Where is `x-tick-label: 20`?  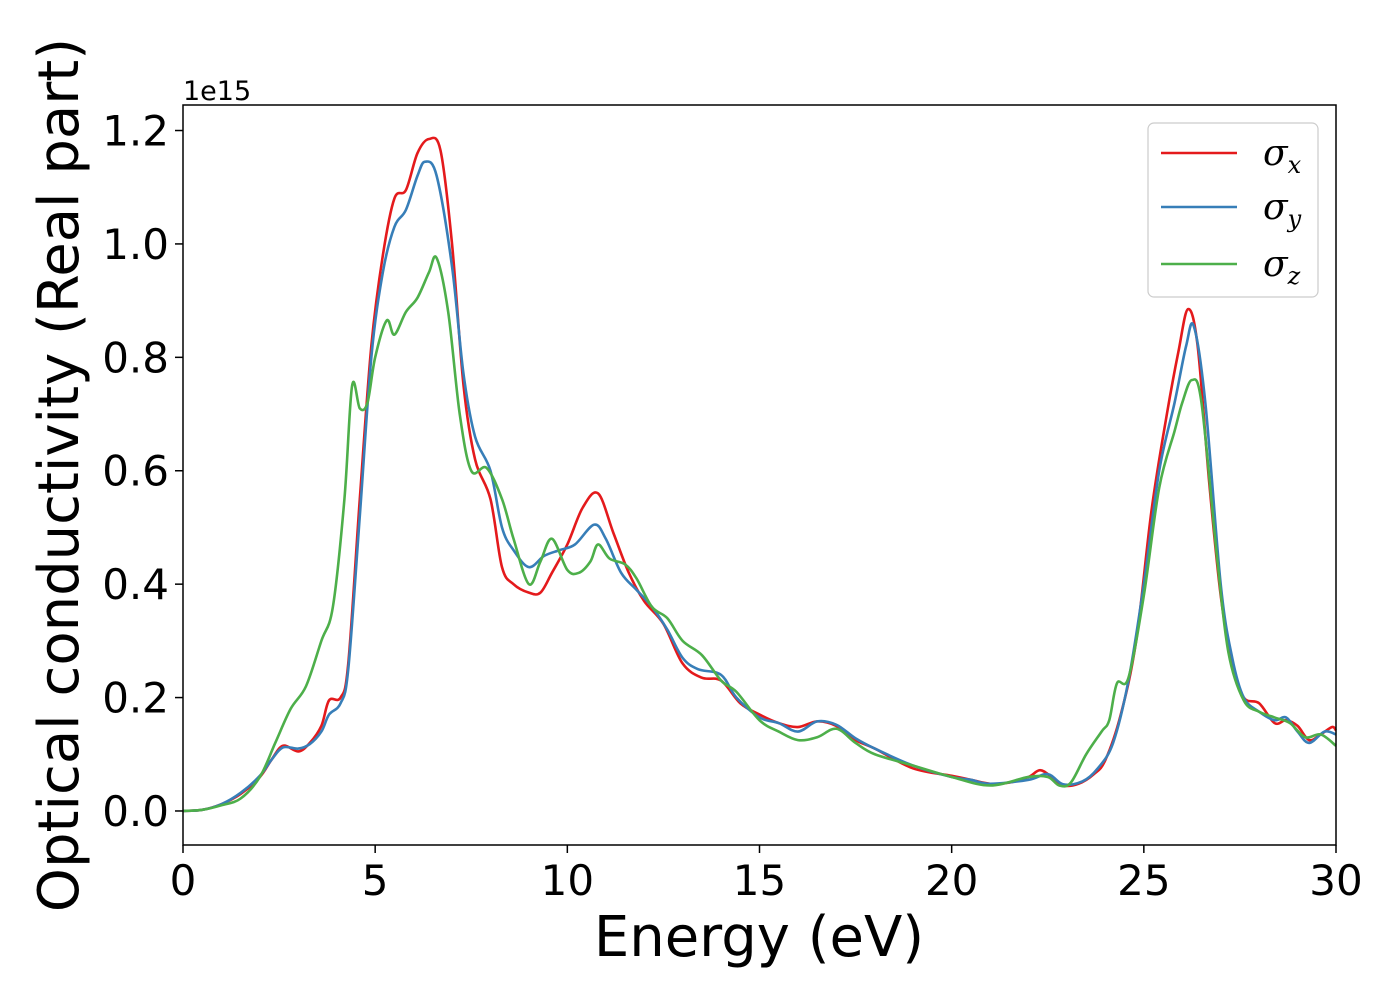 x-tick-label: 20 is located at coordinates (951, 880).